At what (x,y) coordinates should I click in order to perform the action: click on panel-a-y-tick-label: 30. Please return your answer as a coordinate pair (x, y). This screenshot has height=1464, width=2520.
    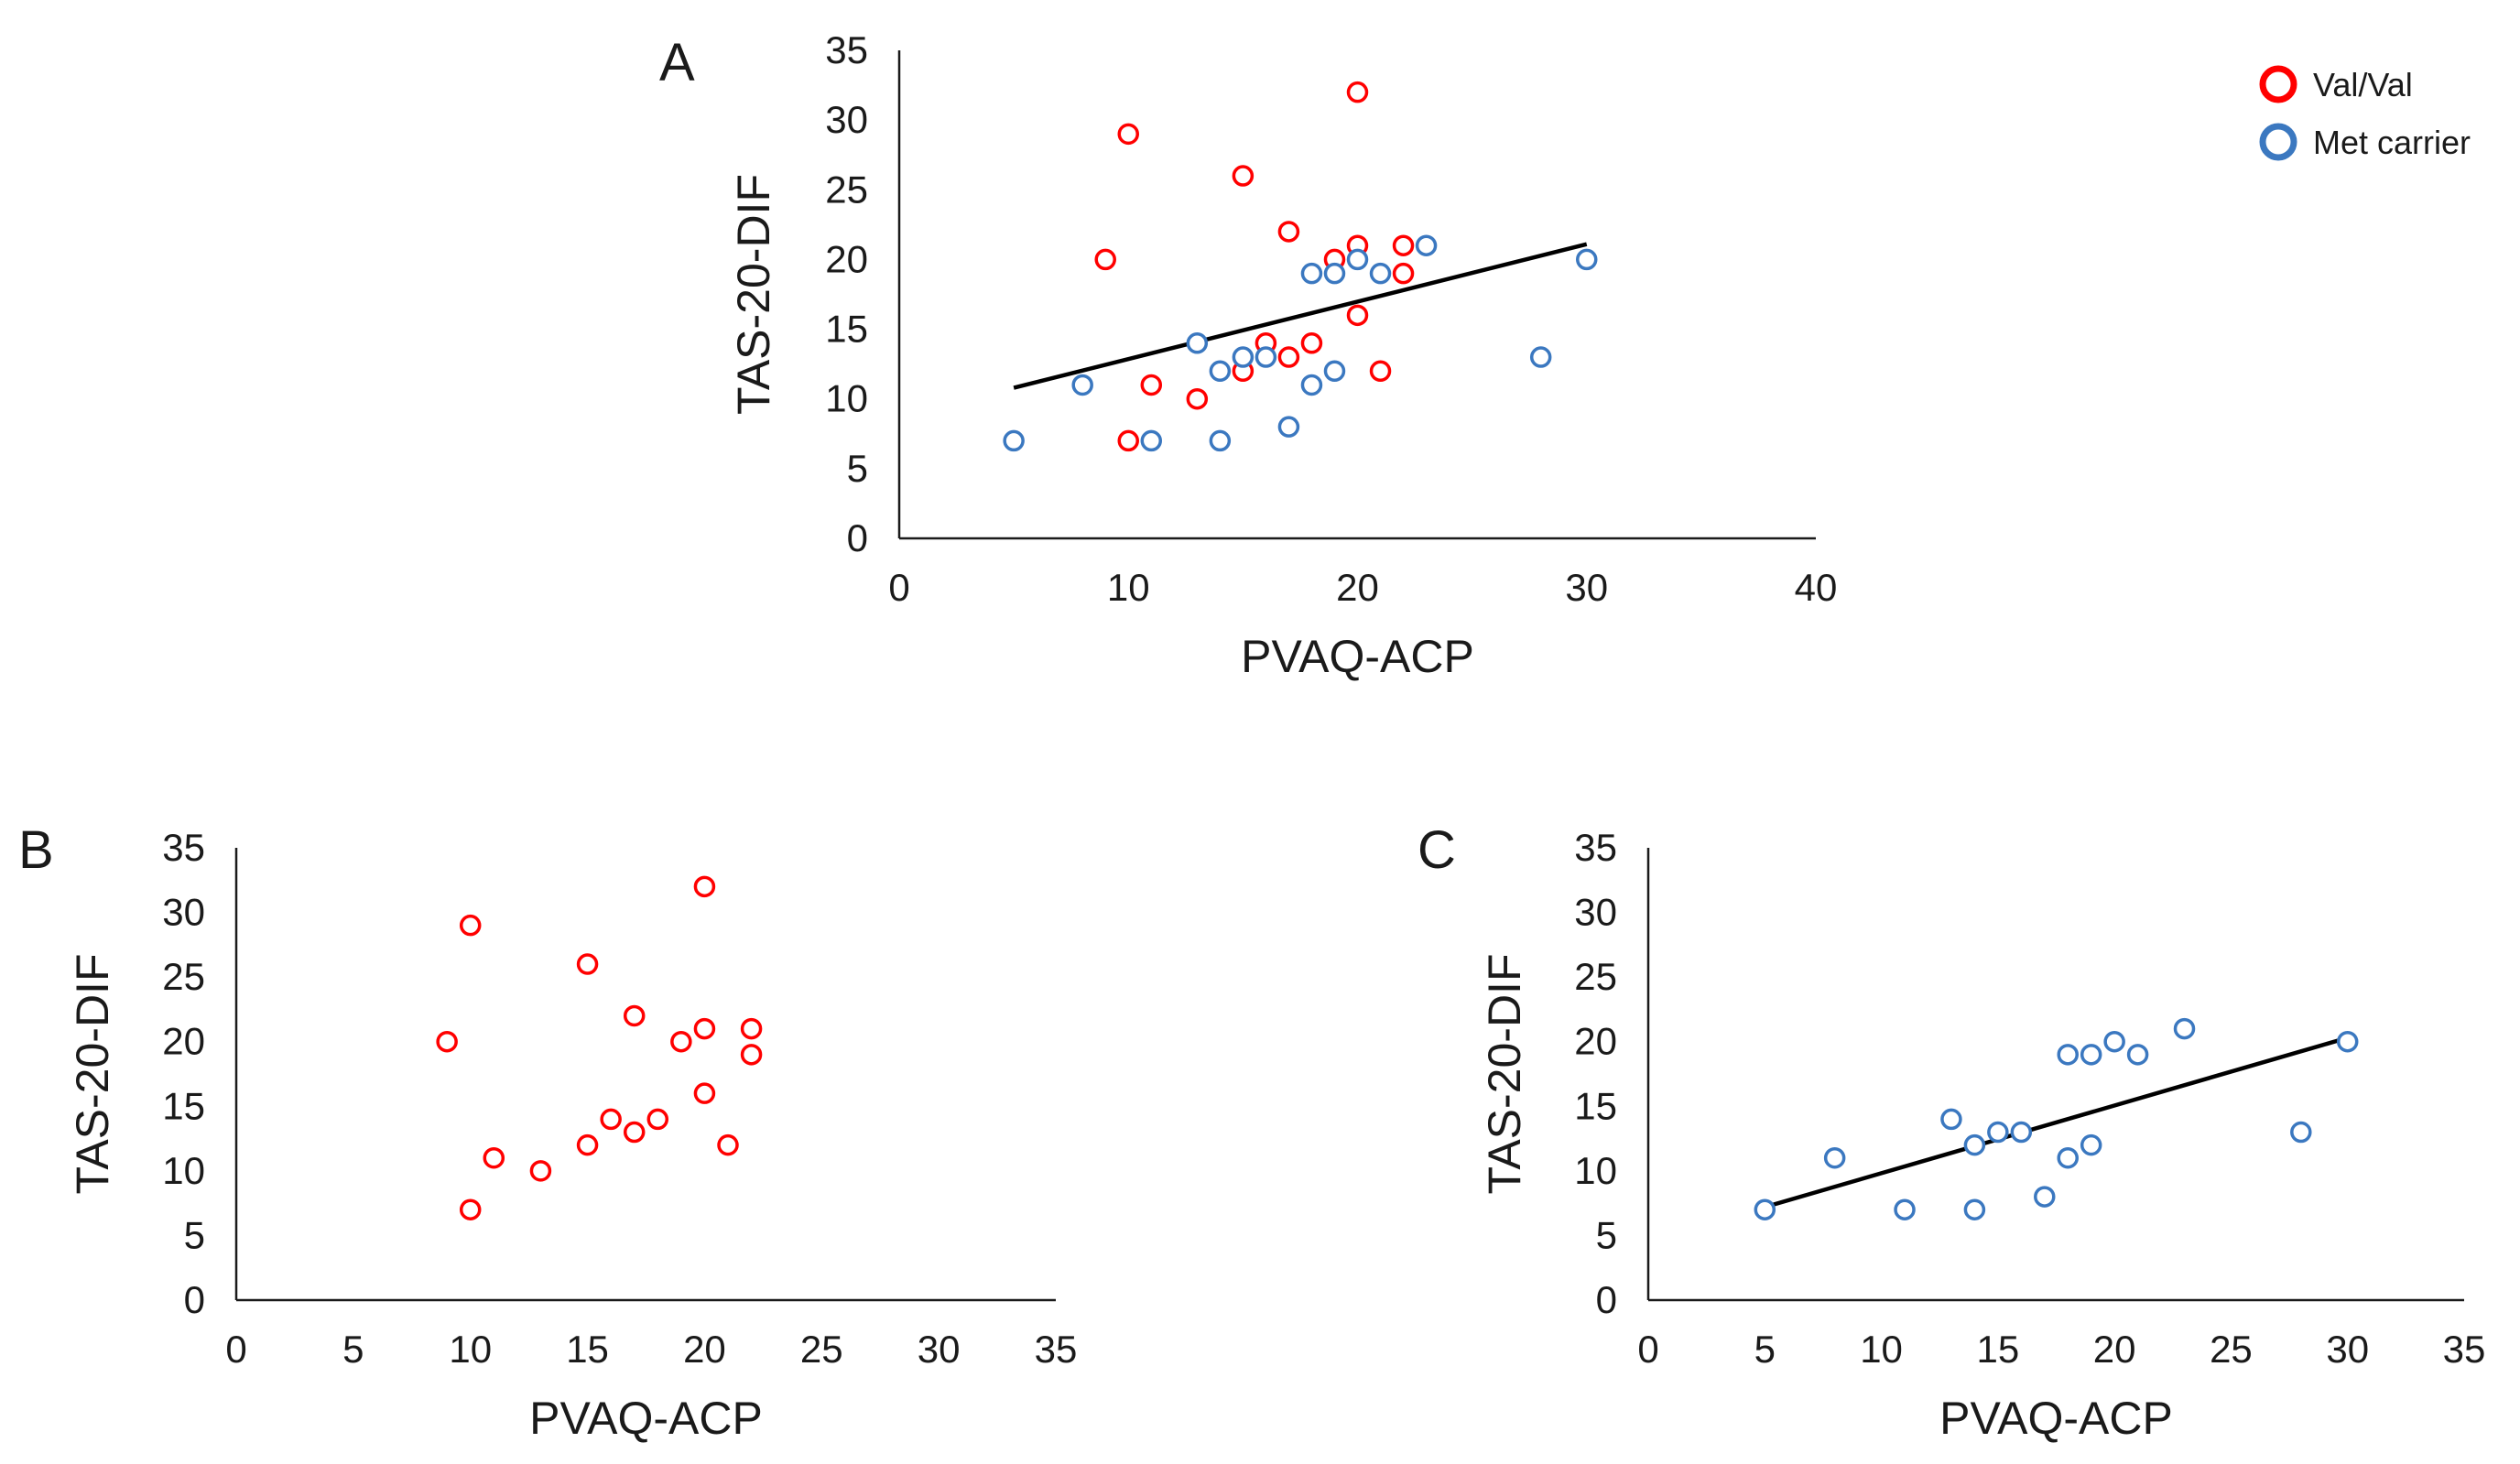
    Looking at the image, I should click on (846, 119).